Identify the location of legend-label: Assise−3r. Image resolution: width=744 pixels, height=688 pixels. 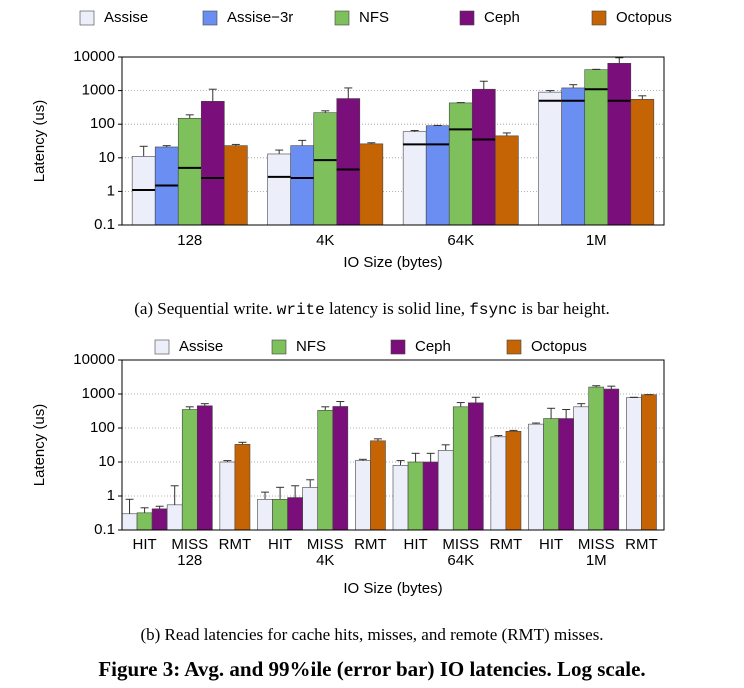
(260, 17).